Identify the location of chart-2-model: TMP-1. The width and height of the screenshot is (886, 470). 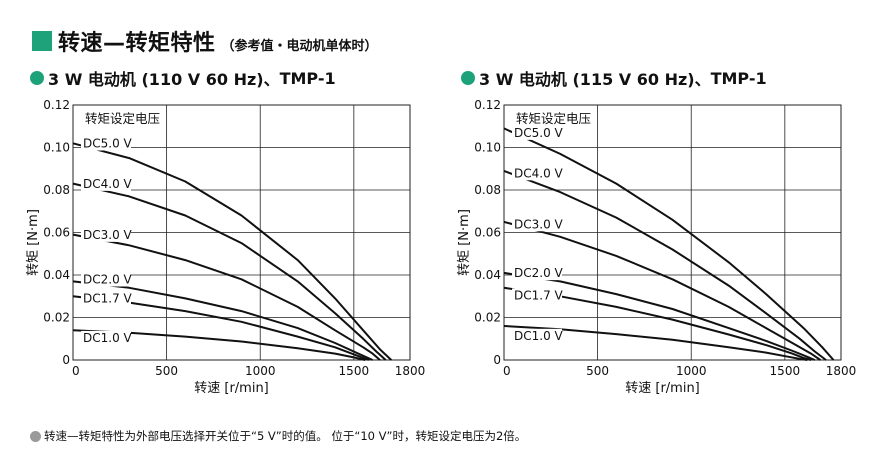
(738, 78).